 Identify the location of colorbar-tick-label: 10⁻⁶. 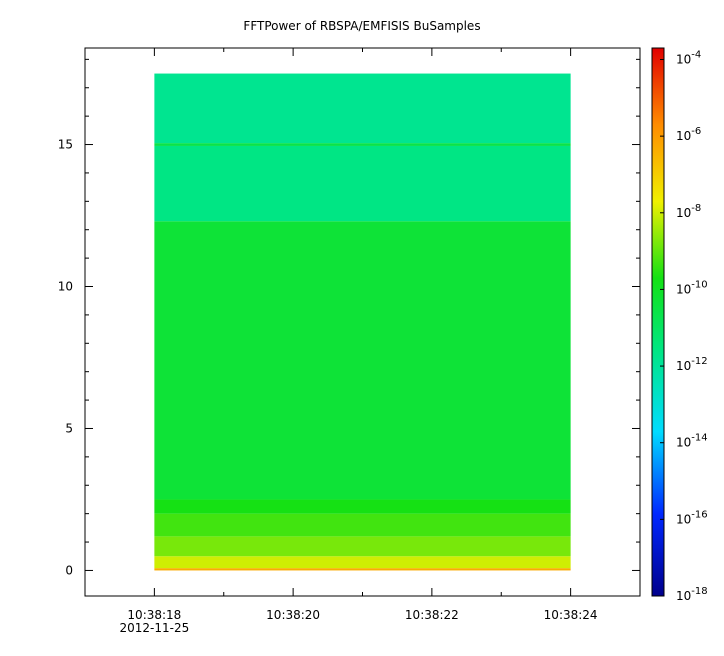
(688, 134).